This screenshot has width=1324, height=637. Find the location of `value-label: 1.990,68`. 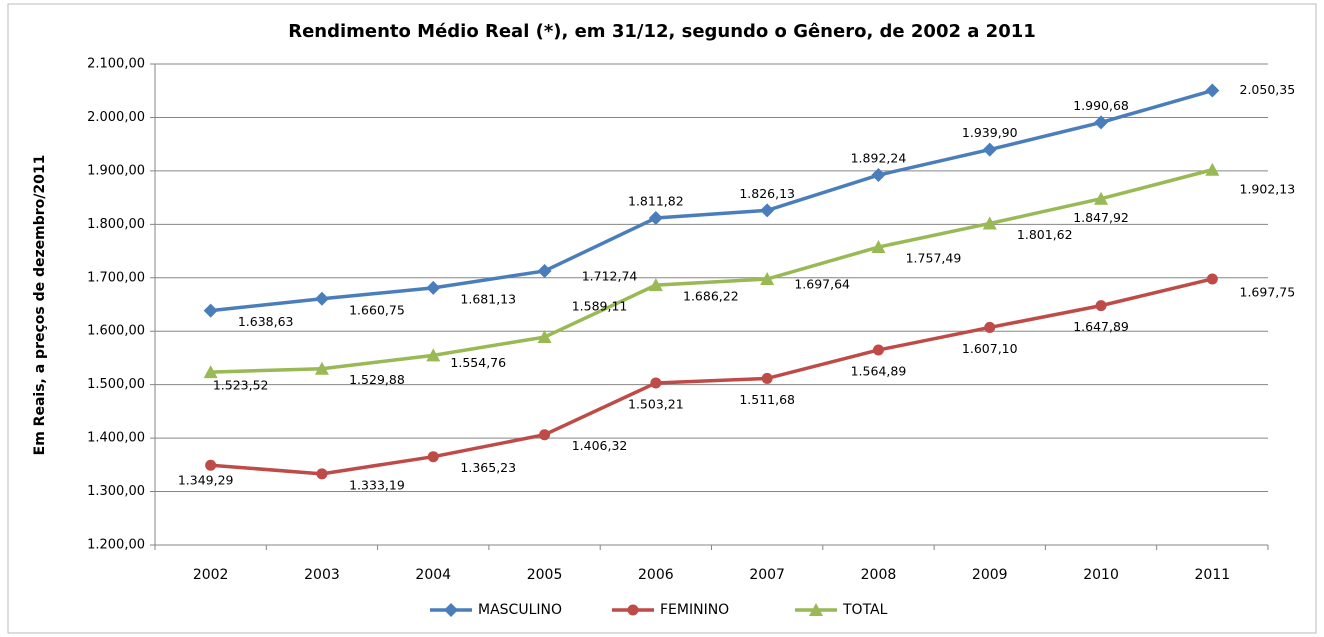

value-label: 1.990,68 is located at coordinates (1101, 105).